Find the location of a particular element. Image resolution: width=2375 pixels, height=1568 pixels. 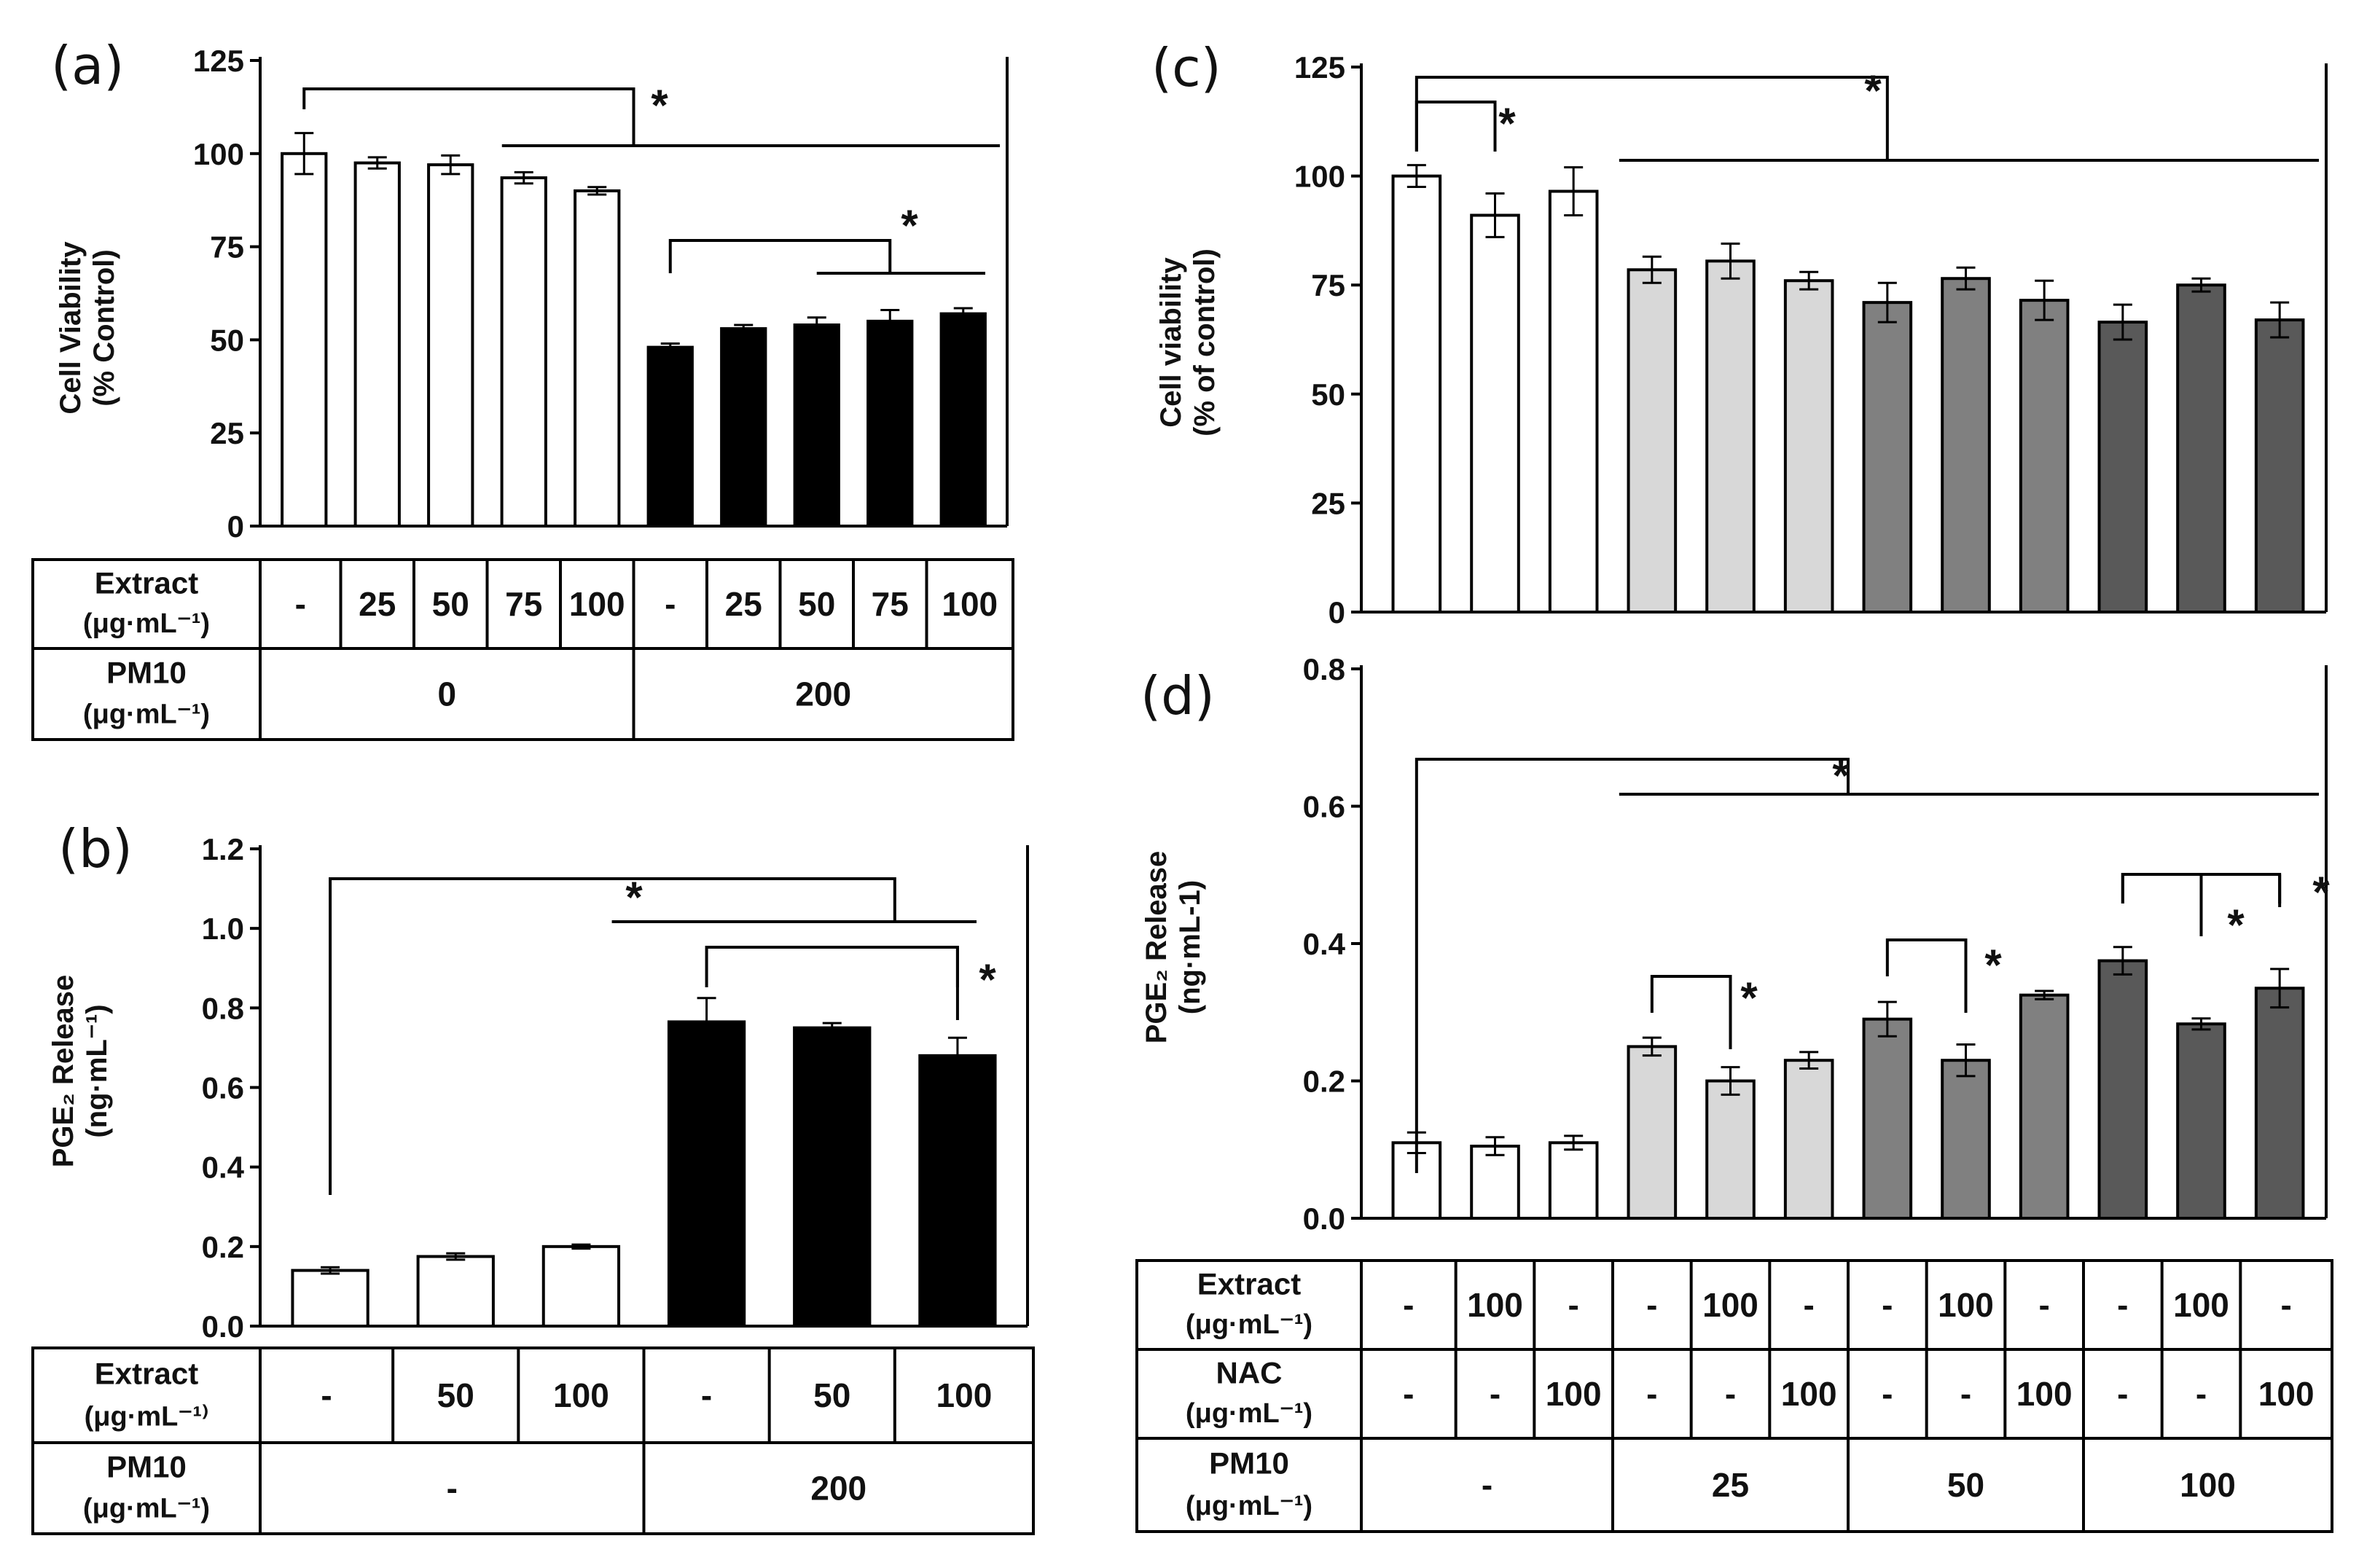

table-cell-0-0-7: 50 is located at coordinates (817, 604).